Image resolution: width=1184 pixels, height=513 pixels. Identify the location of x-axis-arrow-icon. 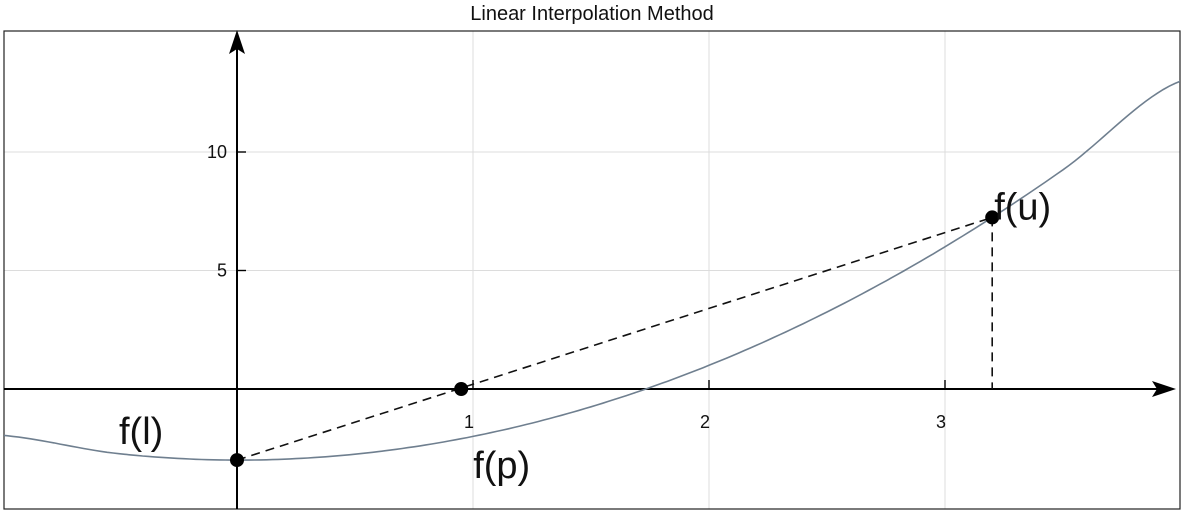
(1164, 389).